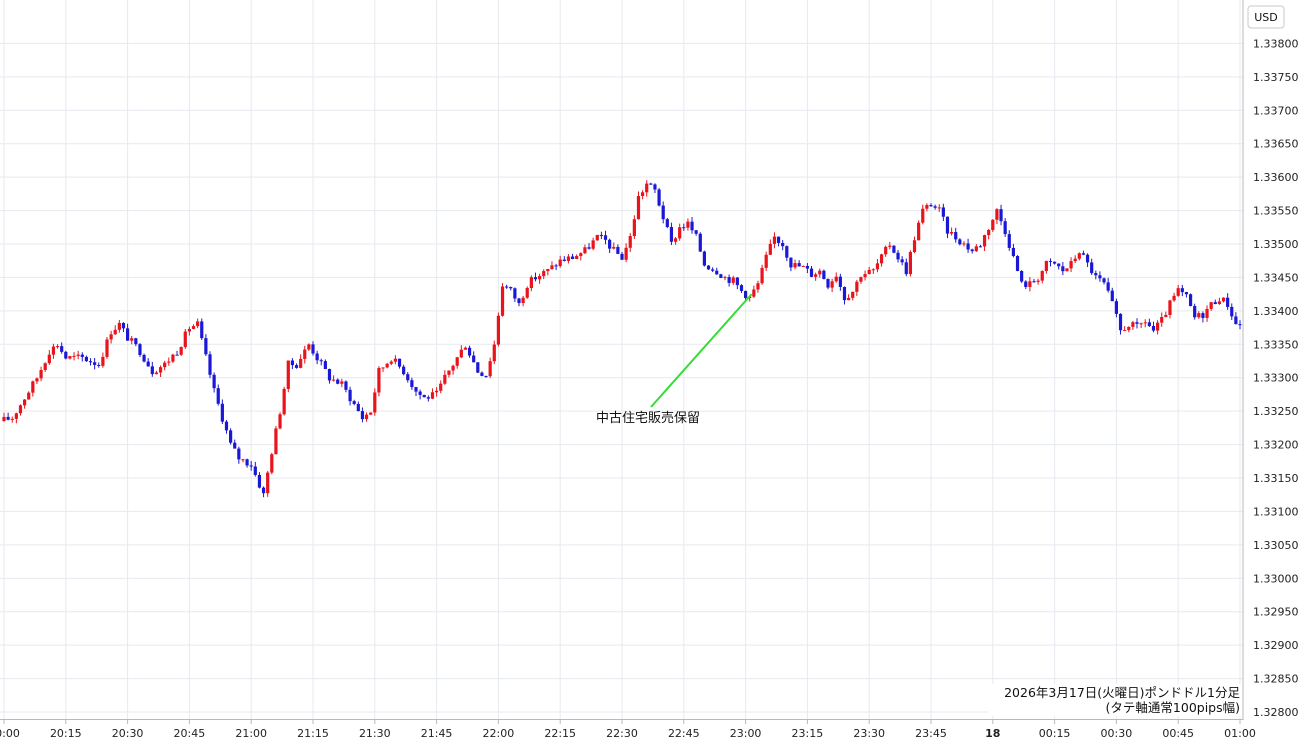 The image size is (1300, 745). Describe the element at coordinates (1173, 707) in the screenshot. I see `chart-caption-subtitle: (タテ軸通常100pips幅)` at that location.